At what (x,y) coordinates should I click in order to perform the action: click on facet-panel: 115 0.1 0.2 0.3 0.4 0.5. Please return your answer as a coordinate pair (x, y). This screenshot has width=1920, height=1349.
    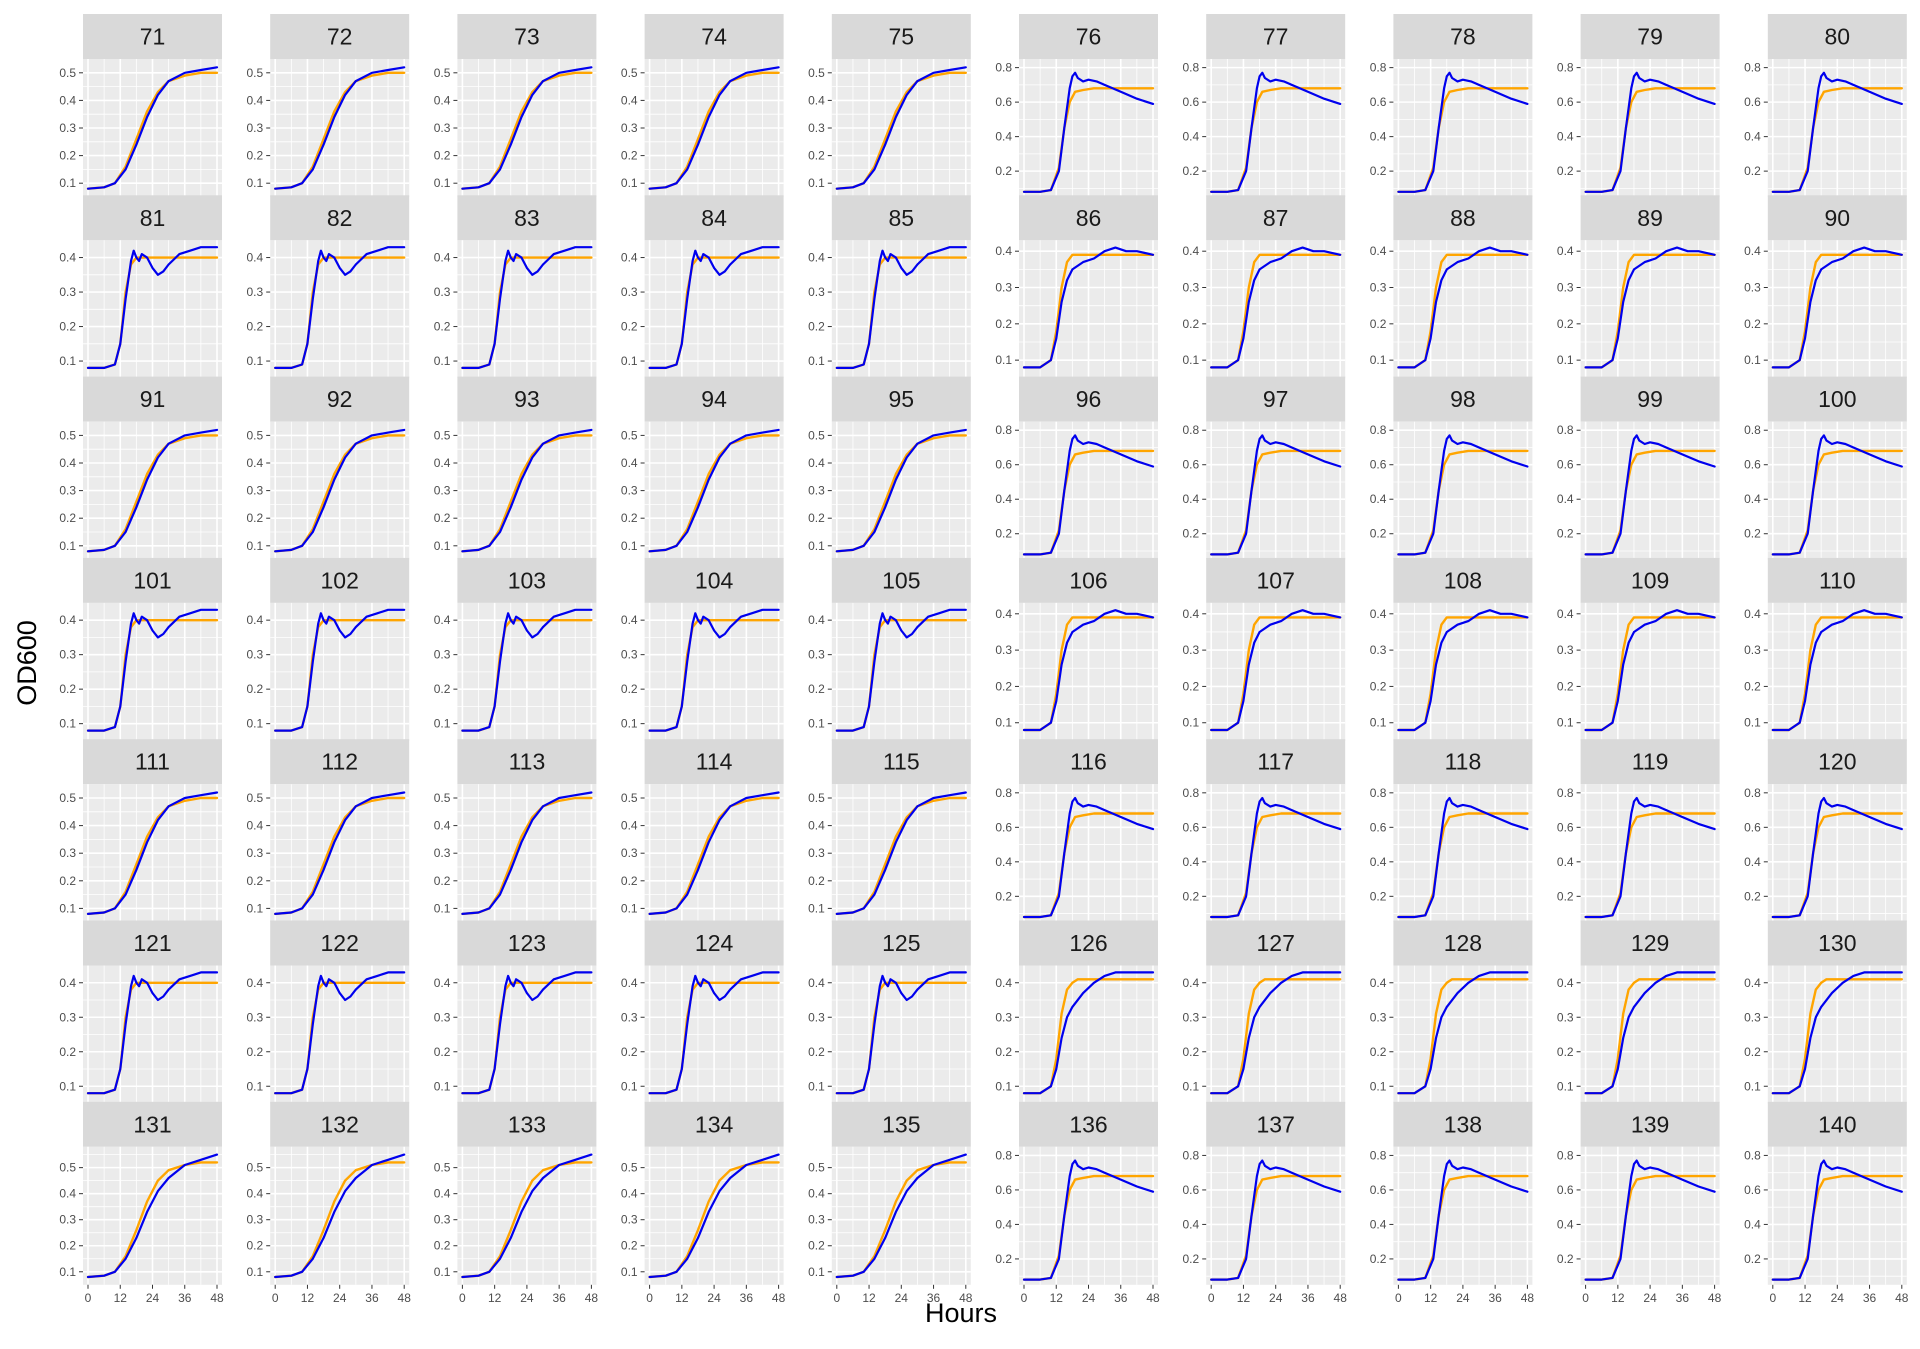
    Looking at the image, I should click on (889, 833).